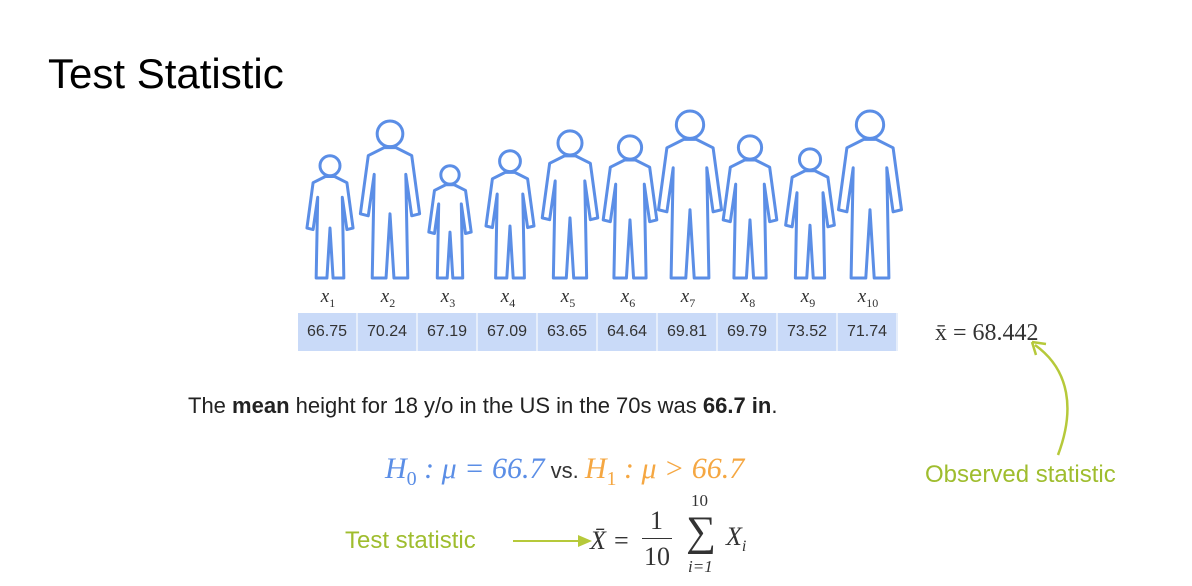 The image size is (1192, 586). What do you see at coordinates (700, 566) in the screenshot?
I see `sum-lower: i=1` at bounding box center [700, 566].